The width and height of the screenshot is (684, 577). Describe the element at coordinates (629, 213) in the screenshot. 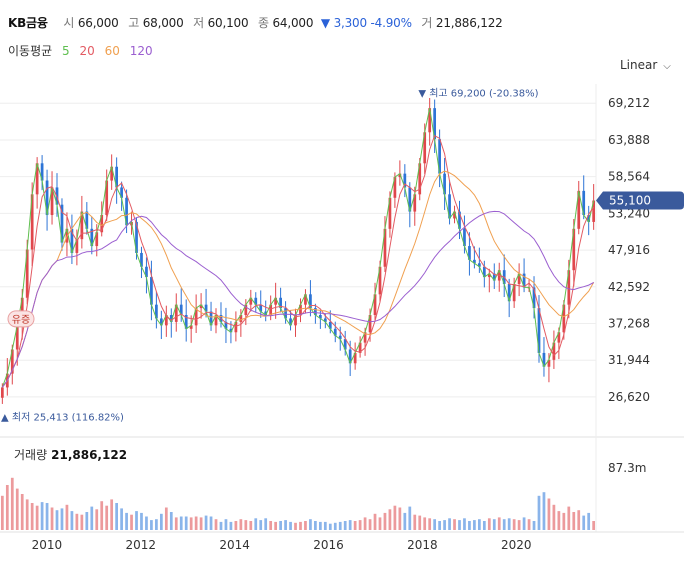

I see `y-tick-label: 53,240` at that location.